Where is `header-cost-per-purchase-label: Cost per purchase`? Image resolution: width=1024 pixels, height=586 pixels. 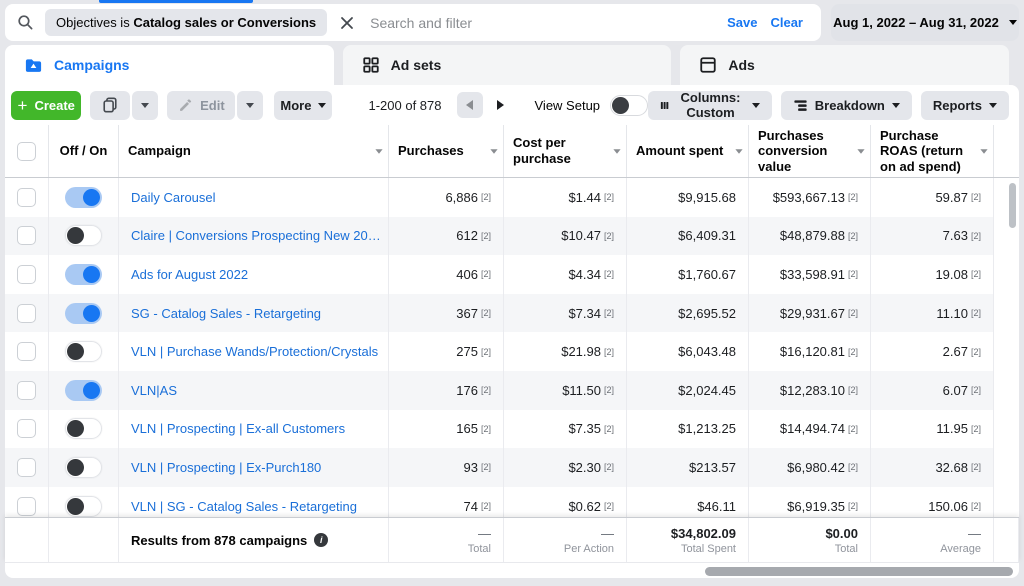 header-cost-per-purchase-label: Cost per purchase is located at coordinates (542, 150).